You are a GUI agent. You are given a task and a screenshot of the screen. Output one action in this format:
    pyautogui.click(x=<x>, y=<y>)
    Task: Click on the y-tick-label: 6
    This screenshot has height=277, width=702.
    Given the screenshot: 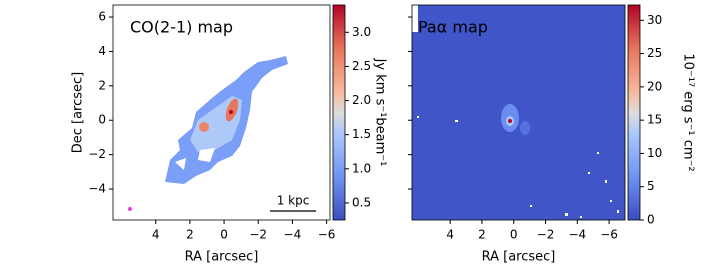 What is the action you would take?
    pyautogui.click(x=102, y=17)
    